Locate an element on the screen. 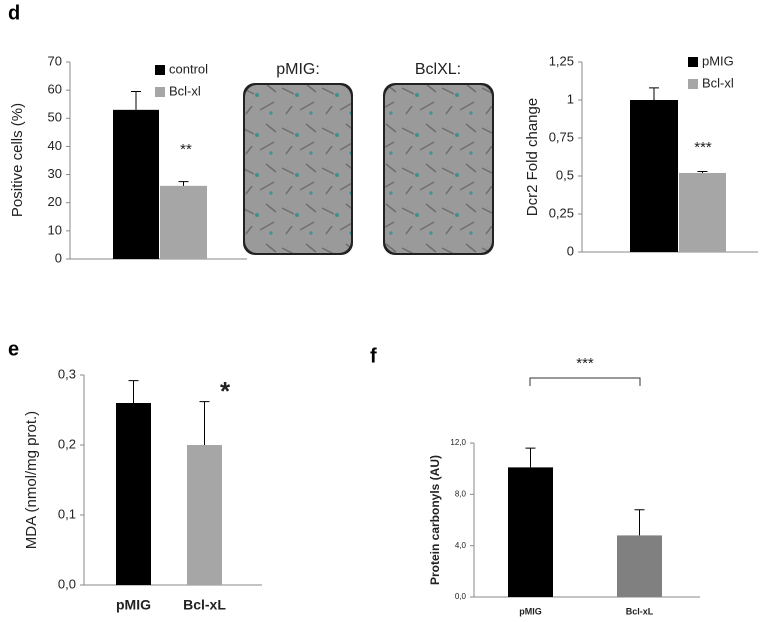 This screenshot has width=762, height=622. y-tick-label: 0,1 is located at coordinates (67, 513).